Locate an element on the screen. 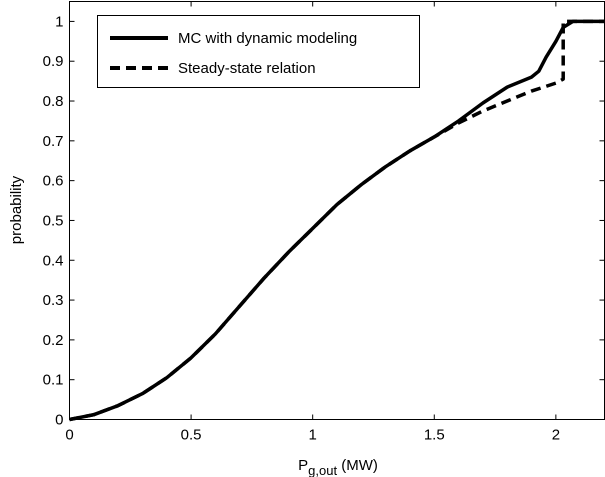 The width and height of the screenshot is (605, 477). x-axis-label: Pg,out (MW) is located at coordinates (338, 467).